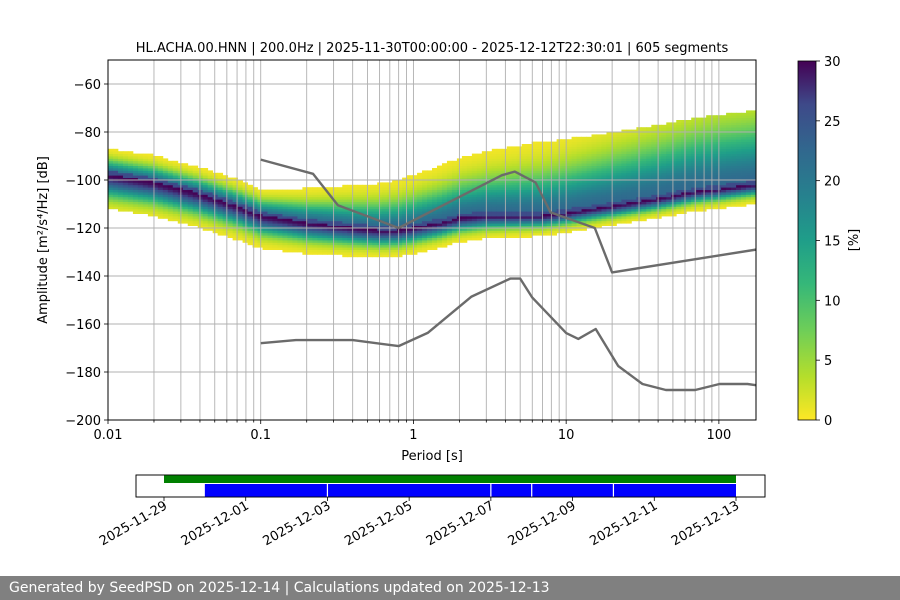 The width and height of the screenshot is (900, 600). Describe the element at coordinates (508, 334) in the screenshot. I see `nlnm-curve` at that location.